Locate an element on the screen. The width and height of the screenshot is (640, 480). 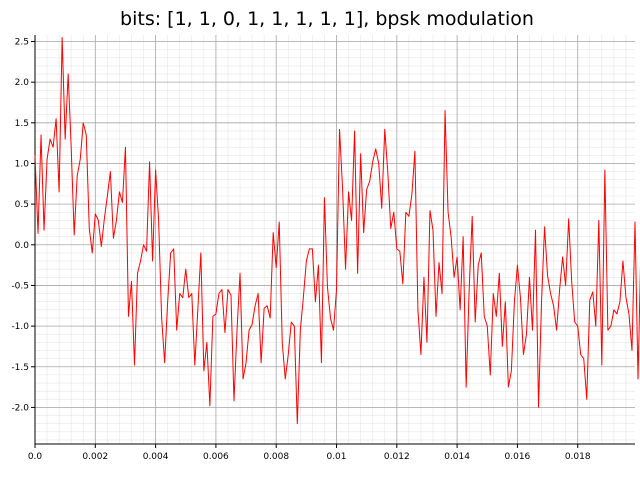
y-tick-label: -0.5 is located at coordinates (20, 286).